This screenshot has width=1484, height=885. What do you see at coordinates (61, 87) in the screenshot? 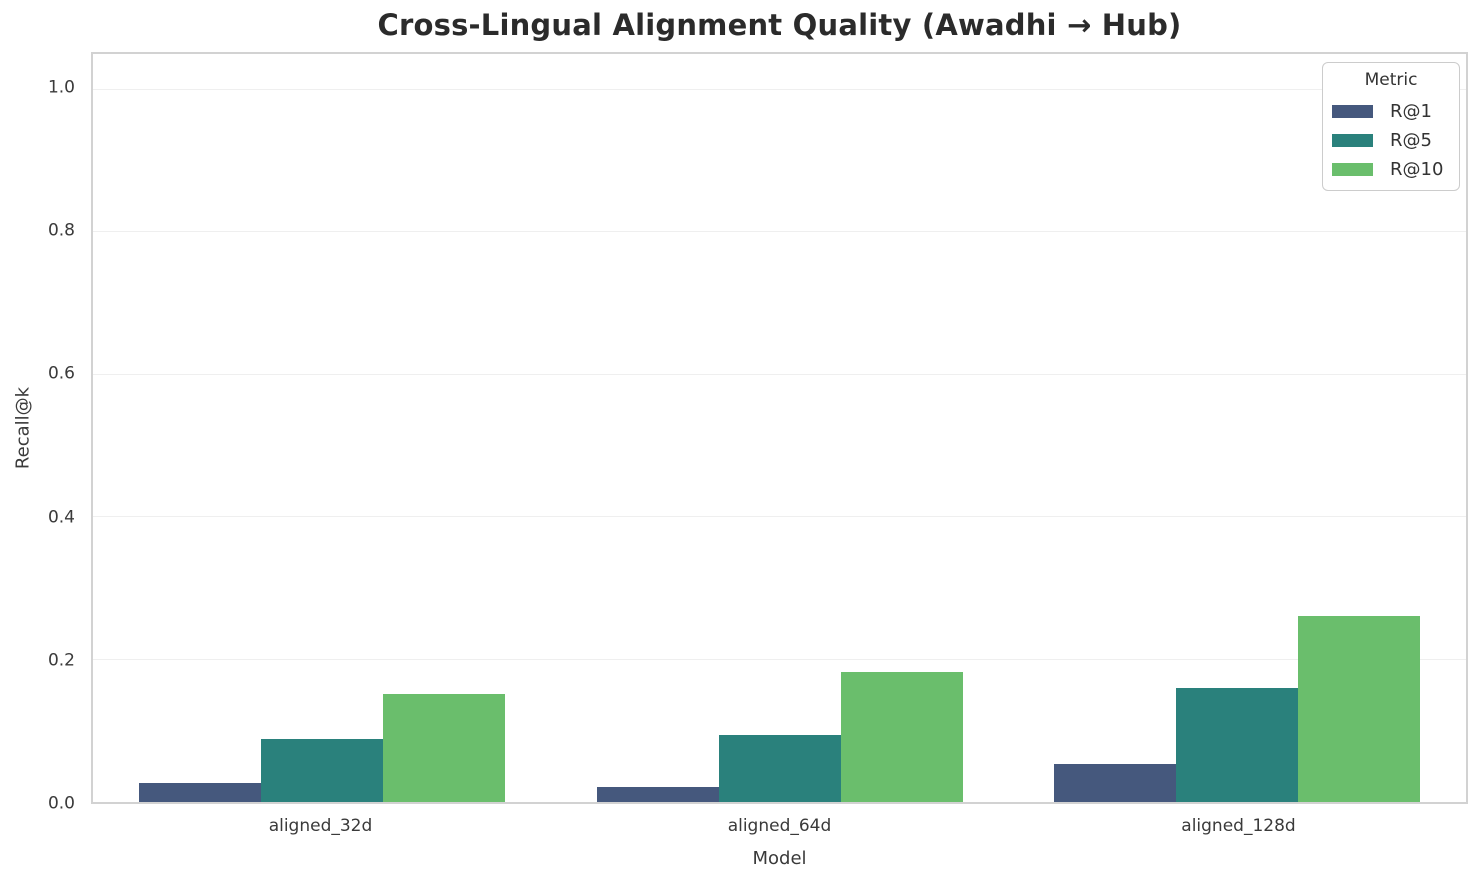
I see `y-tick-label: 1.0` at bounding box center [61, 87].